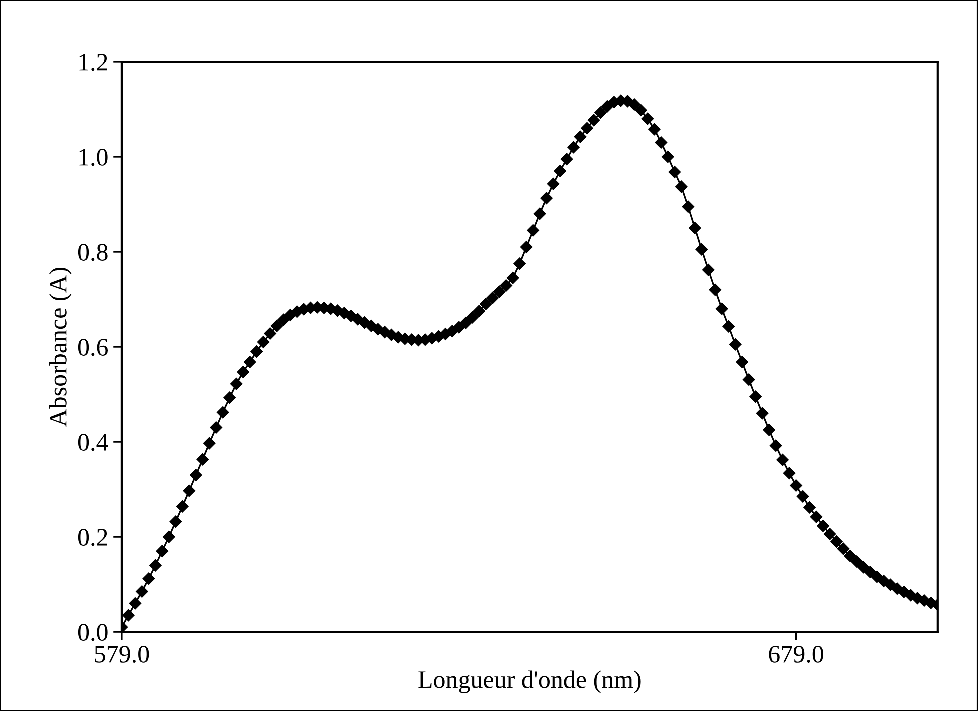 This screenshot has width=978, height=711. Describe the element at coordinates (93, 347) in the screenshot. I see `y-tick-label: 0.6` at that location.